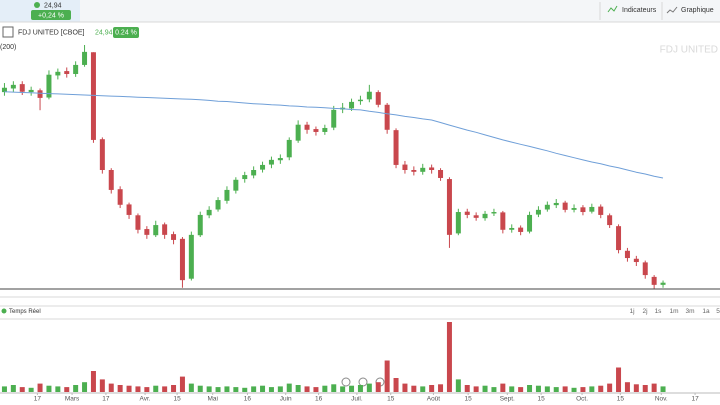 This screenshot has height=405, width=720. Describe the element at coordinates (363, 382) in the screenshot. I see `zoom-out` at that location.